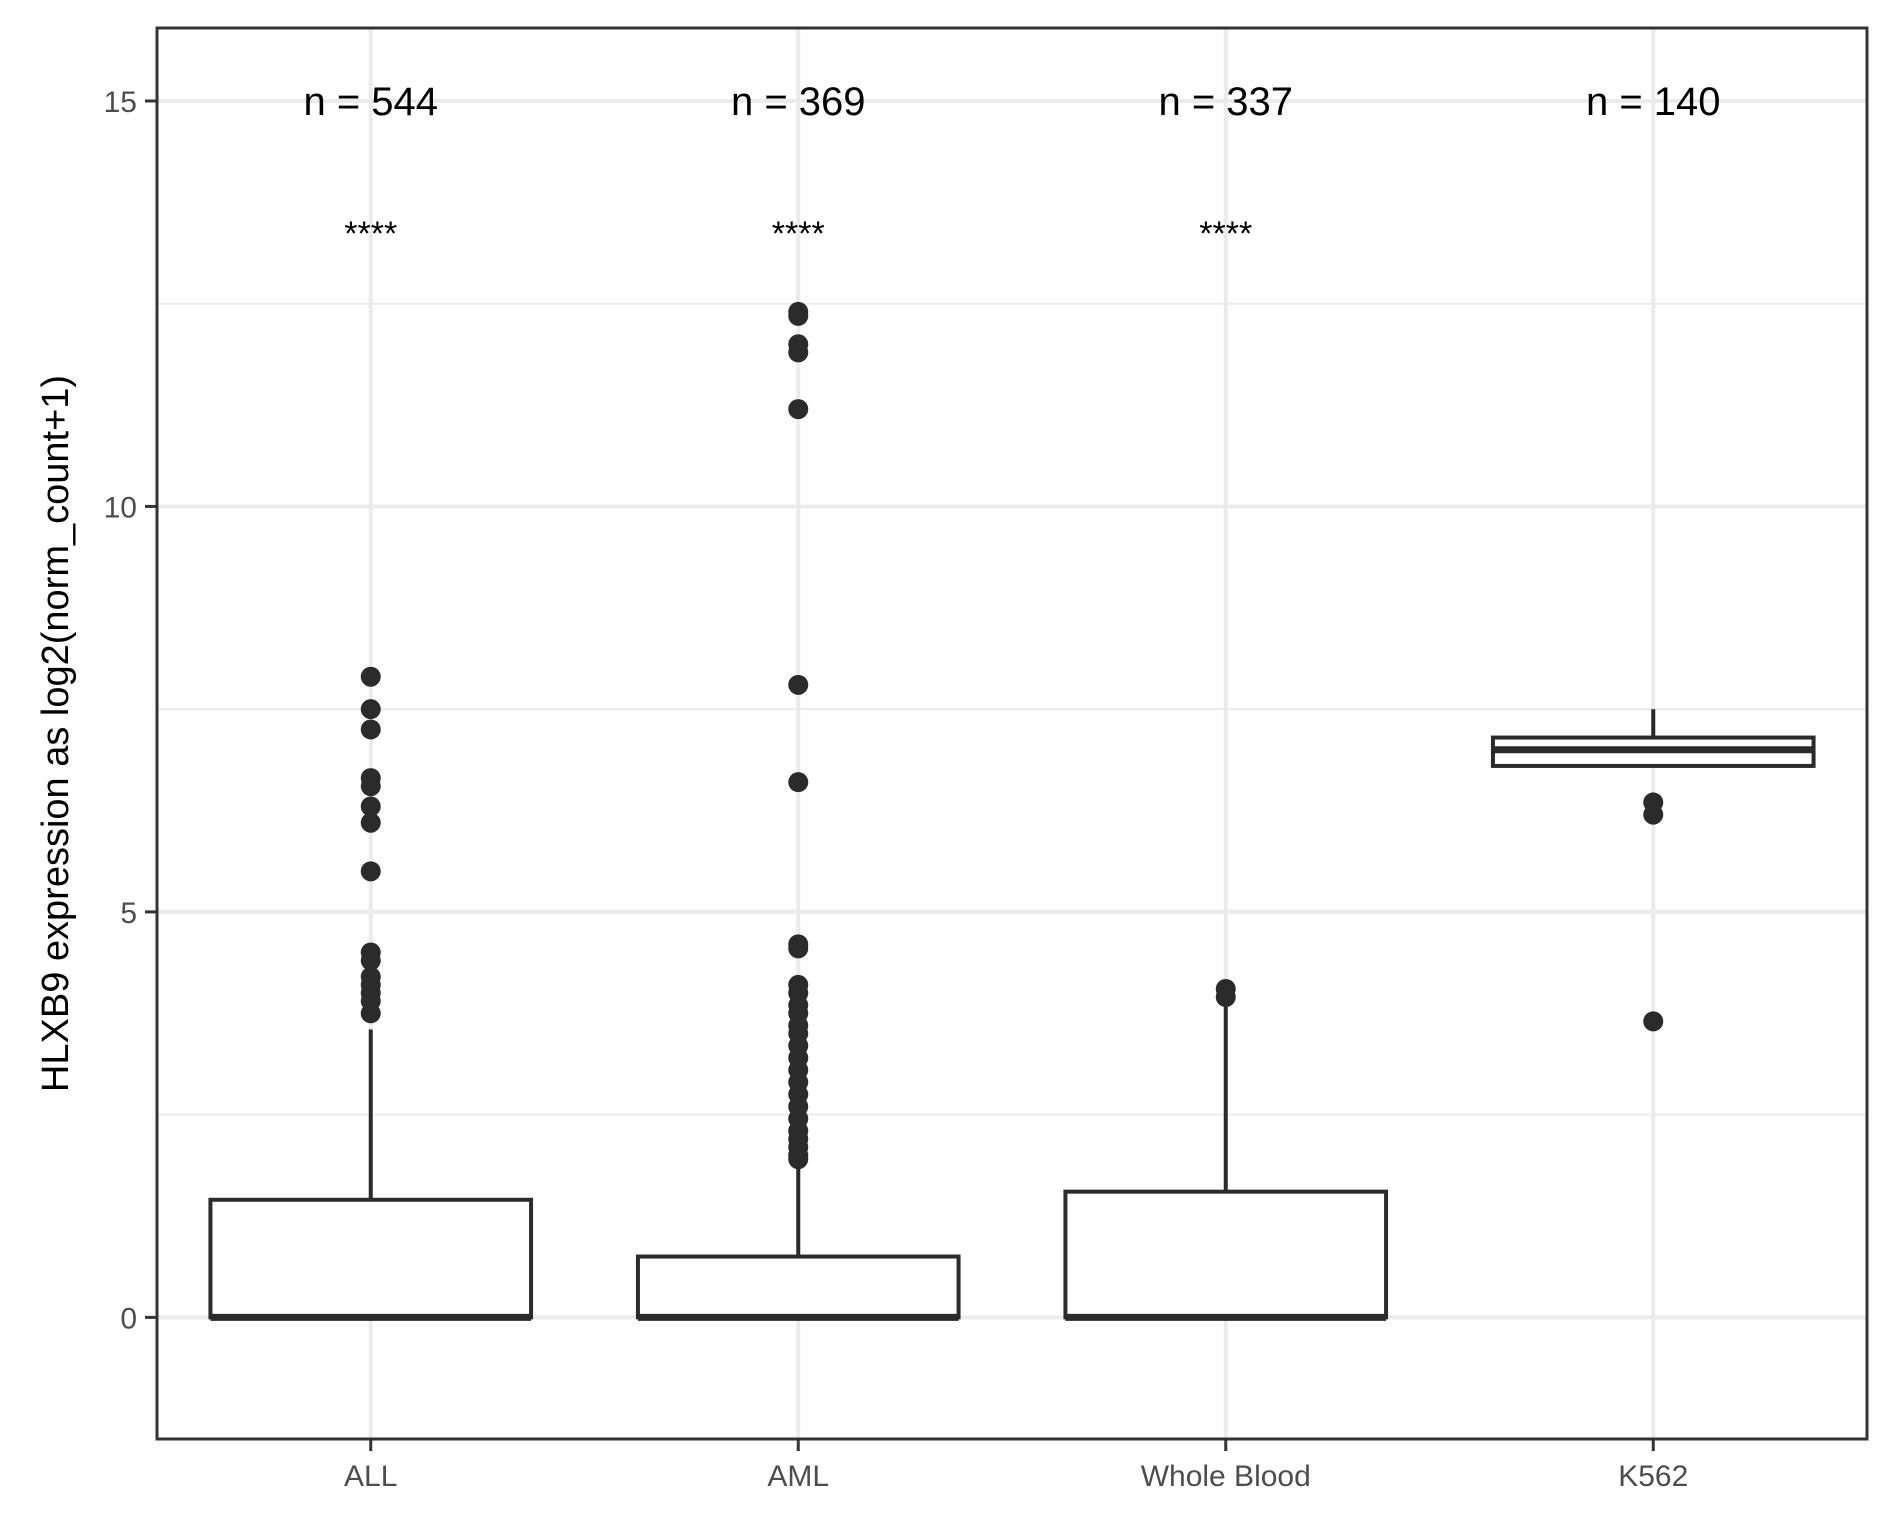 This screenshot has height=1525, width=1899. What do you see at coordinates (1653, 1476) in the screenshot?
I see `x-tick-label: K562` at bounding box center [1653, 1476].